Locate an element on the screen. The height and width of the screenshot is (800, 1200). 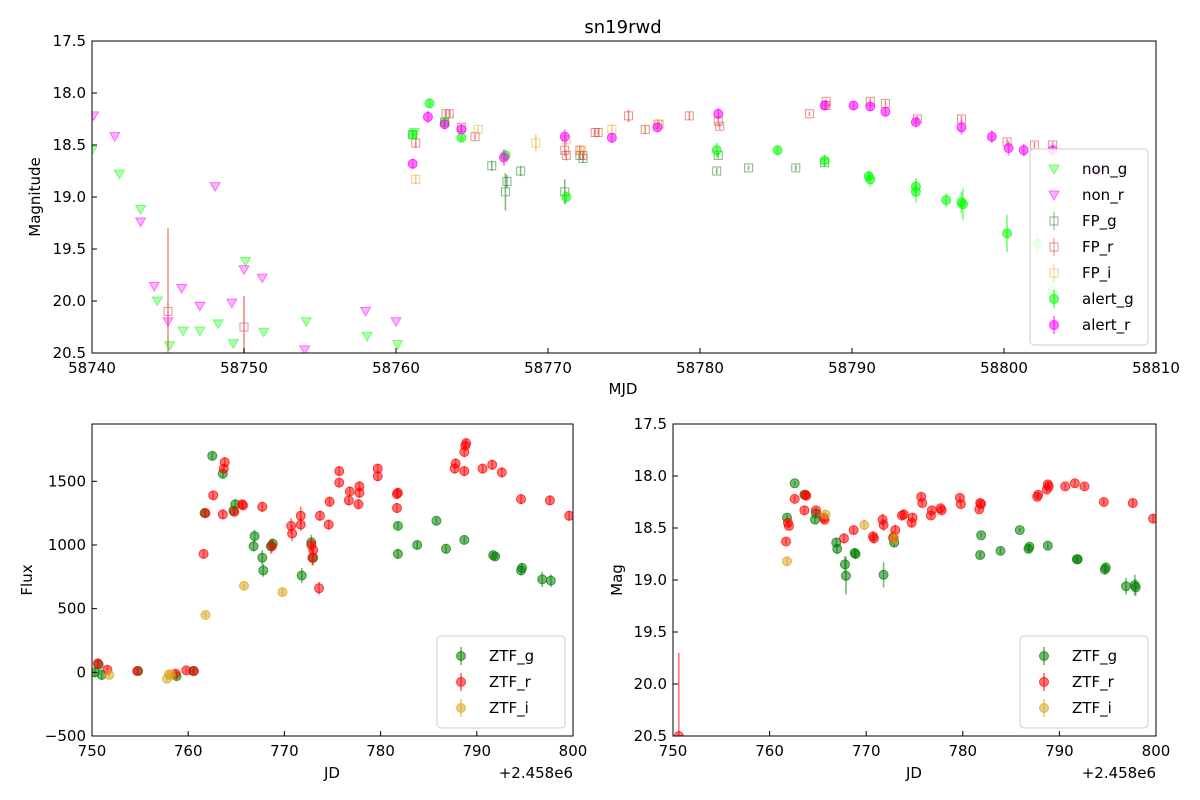
legend-label: non_g is located at coordinates (1104, 169).